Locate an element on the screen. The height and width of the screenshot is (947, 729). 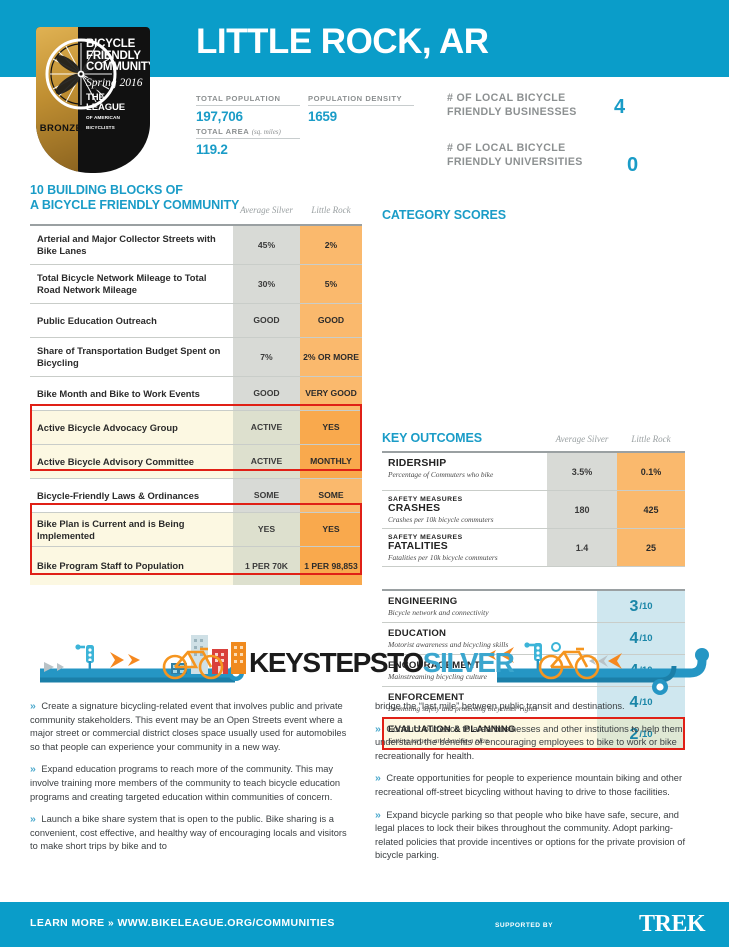
building-block-city-value: SOME is located at coordinates (331, 495).